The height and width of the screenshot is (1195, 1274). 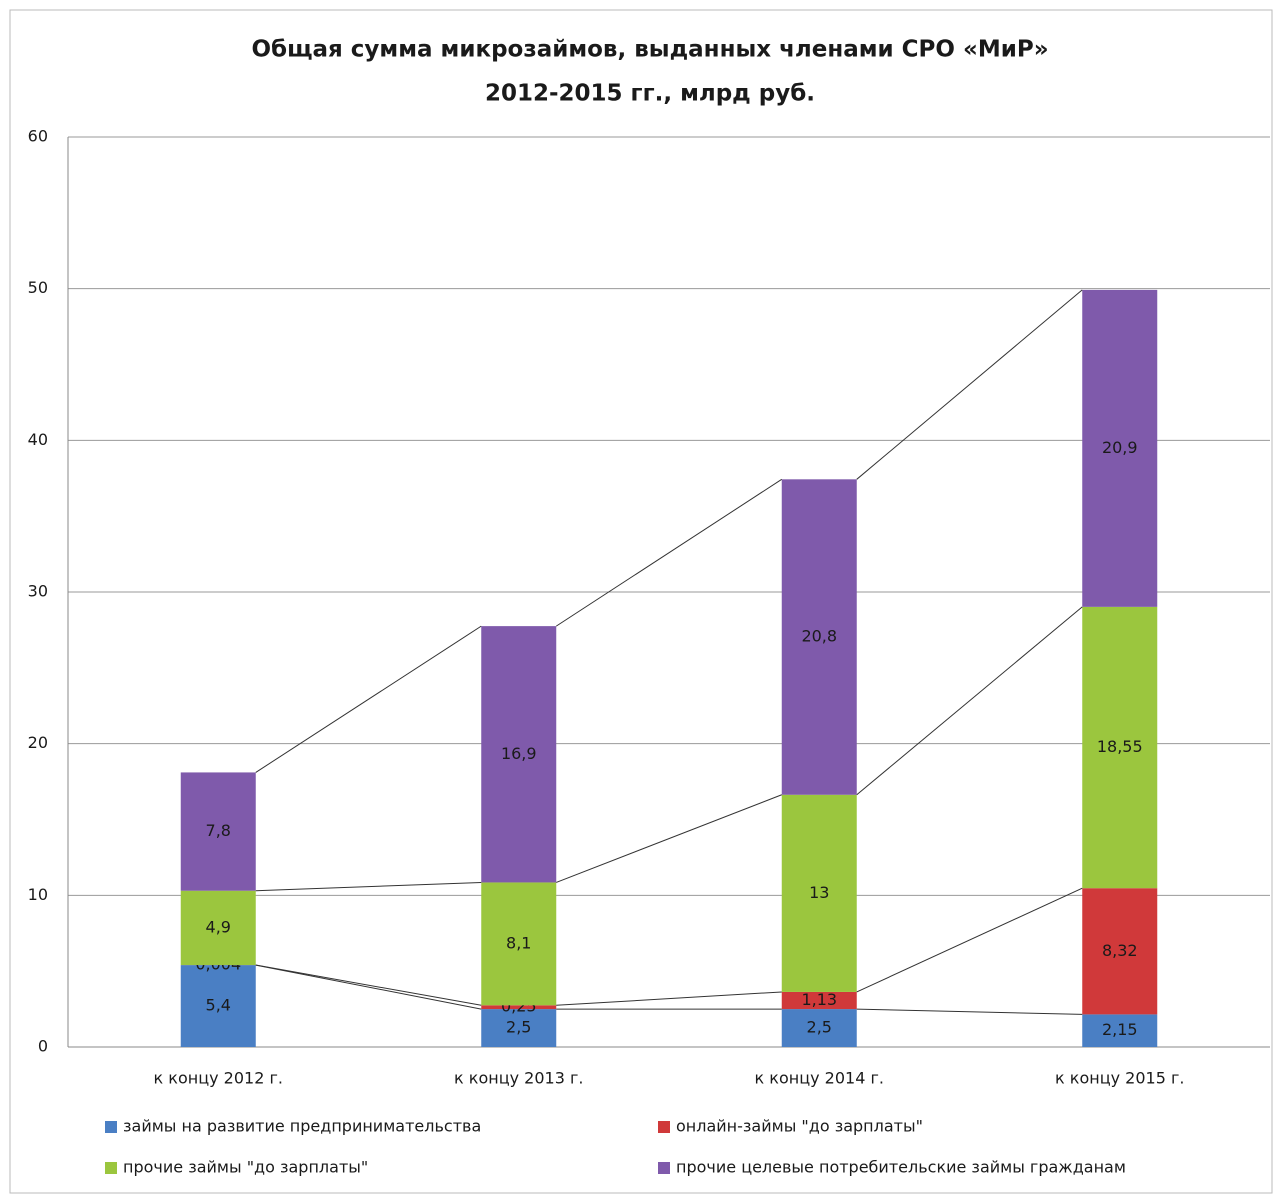 I want to click on data-label: 7,8, so click(x=218, y=830).